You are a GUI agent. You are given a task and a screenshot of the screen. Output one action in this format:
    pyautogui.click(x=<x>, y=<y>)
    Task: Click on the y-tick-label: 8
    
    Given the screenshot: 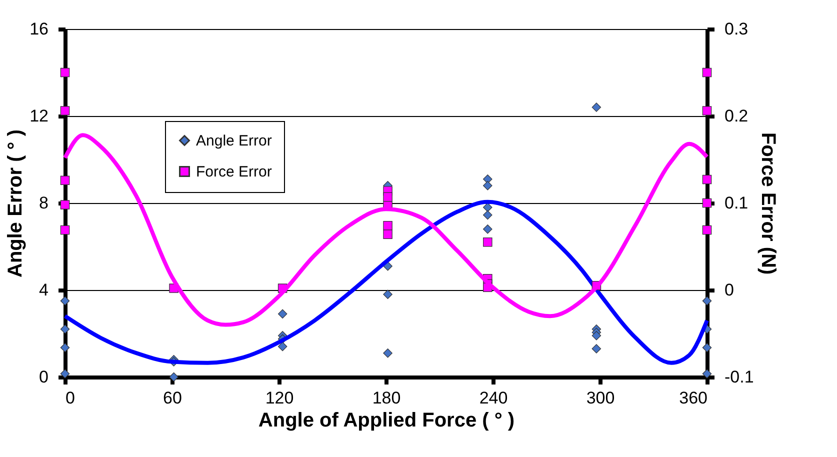 What is the action you would take?
    pyautogui.click(x=43, y=203)
    